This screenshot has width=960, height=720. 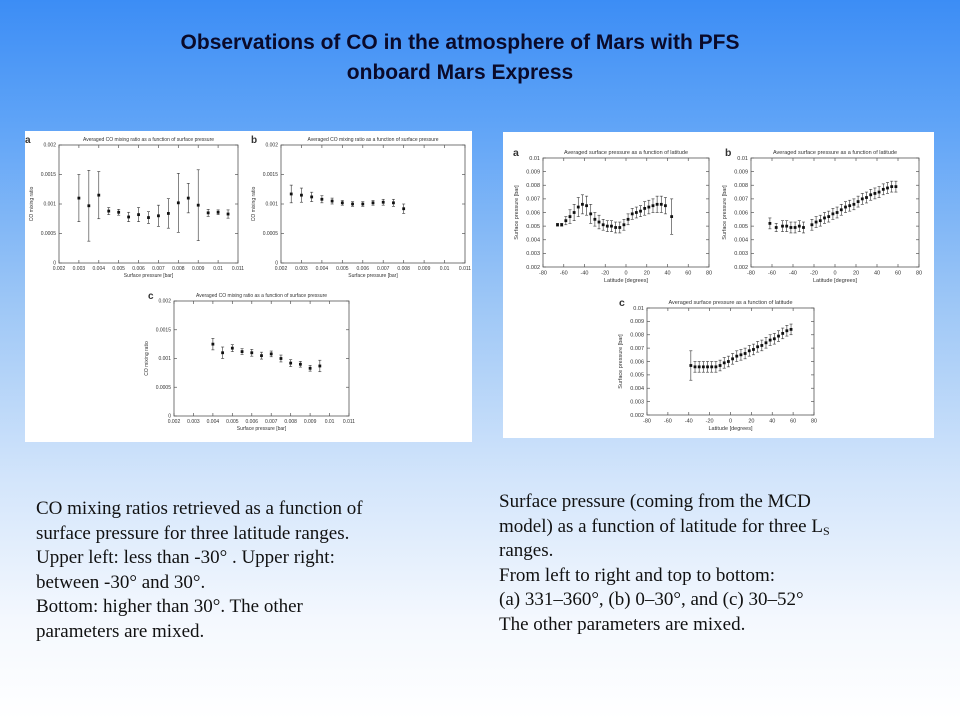 I want to click on caption-line: From left to right and top to bottom:, so click(x=637, y=575).